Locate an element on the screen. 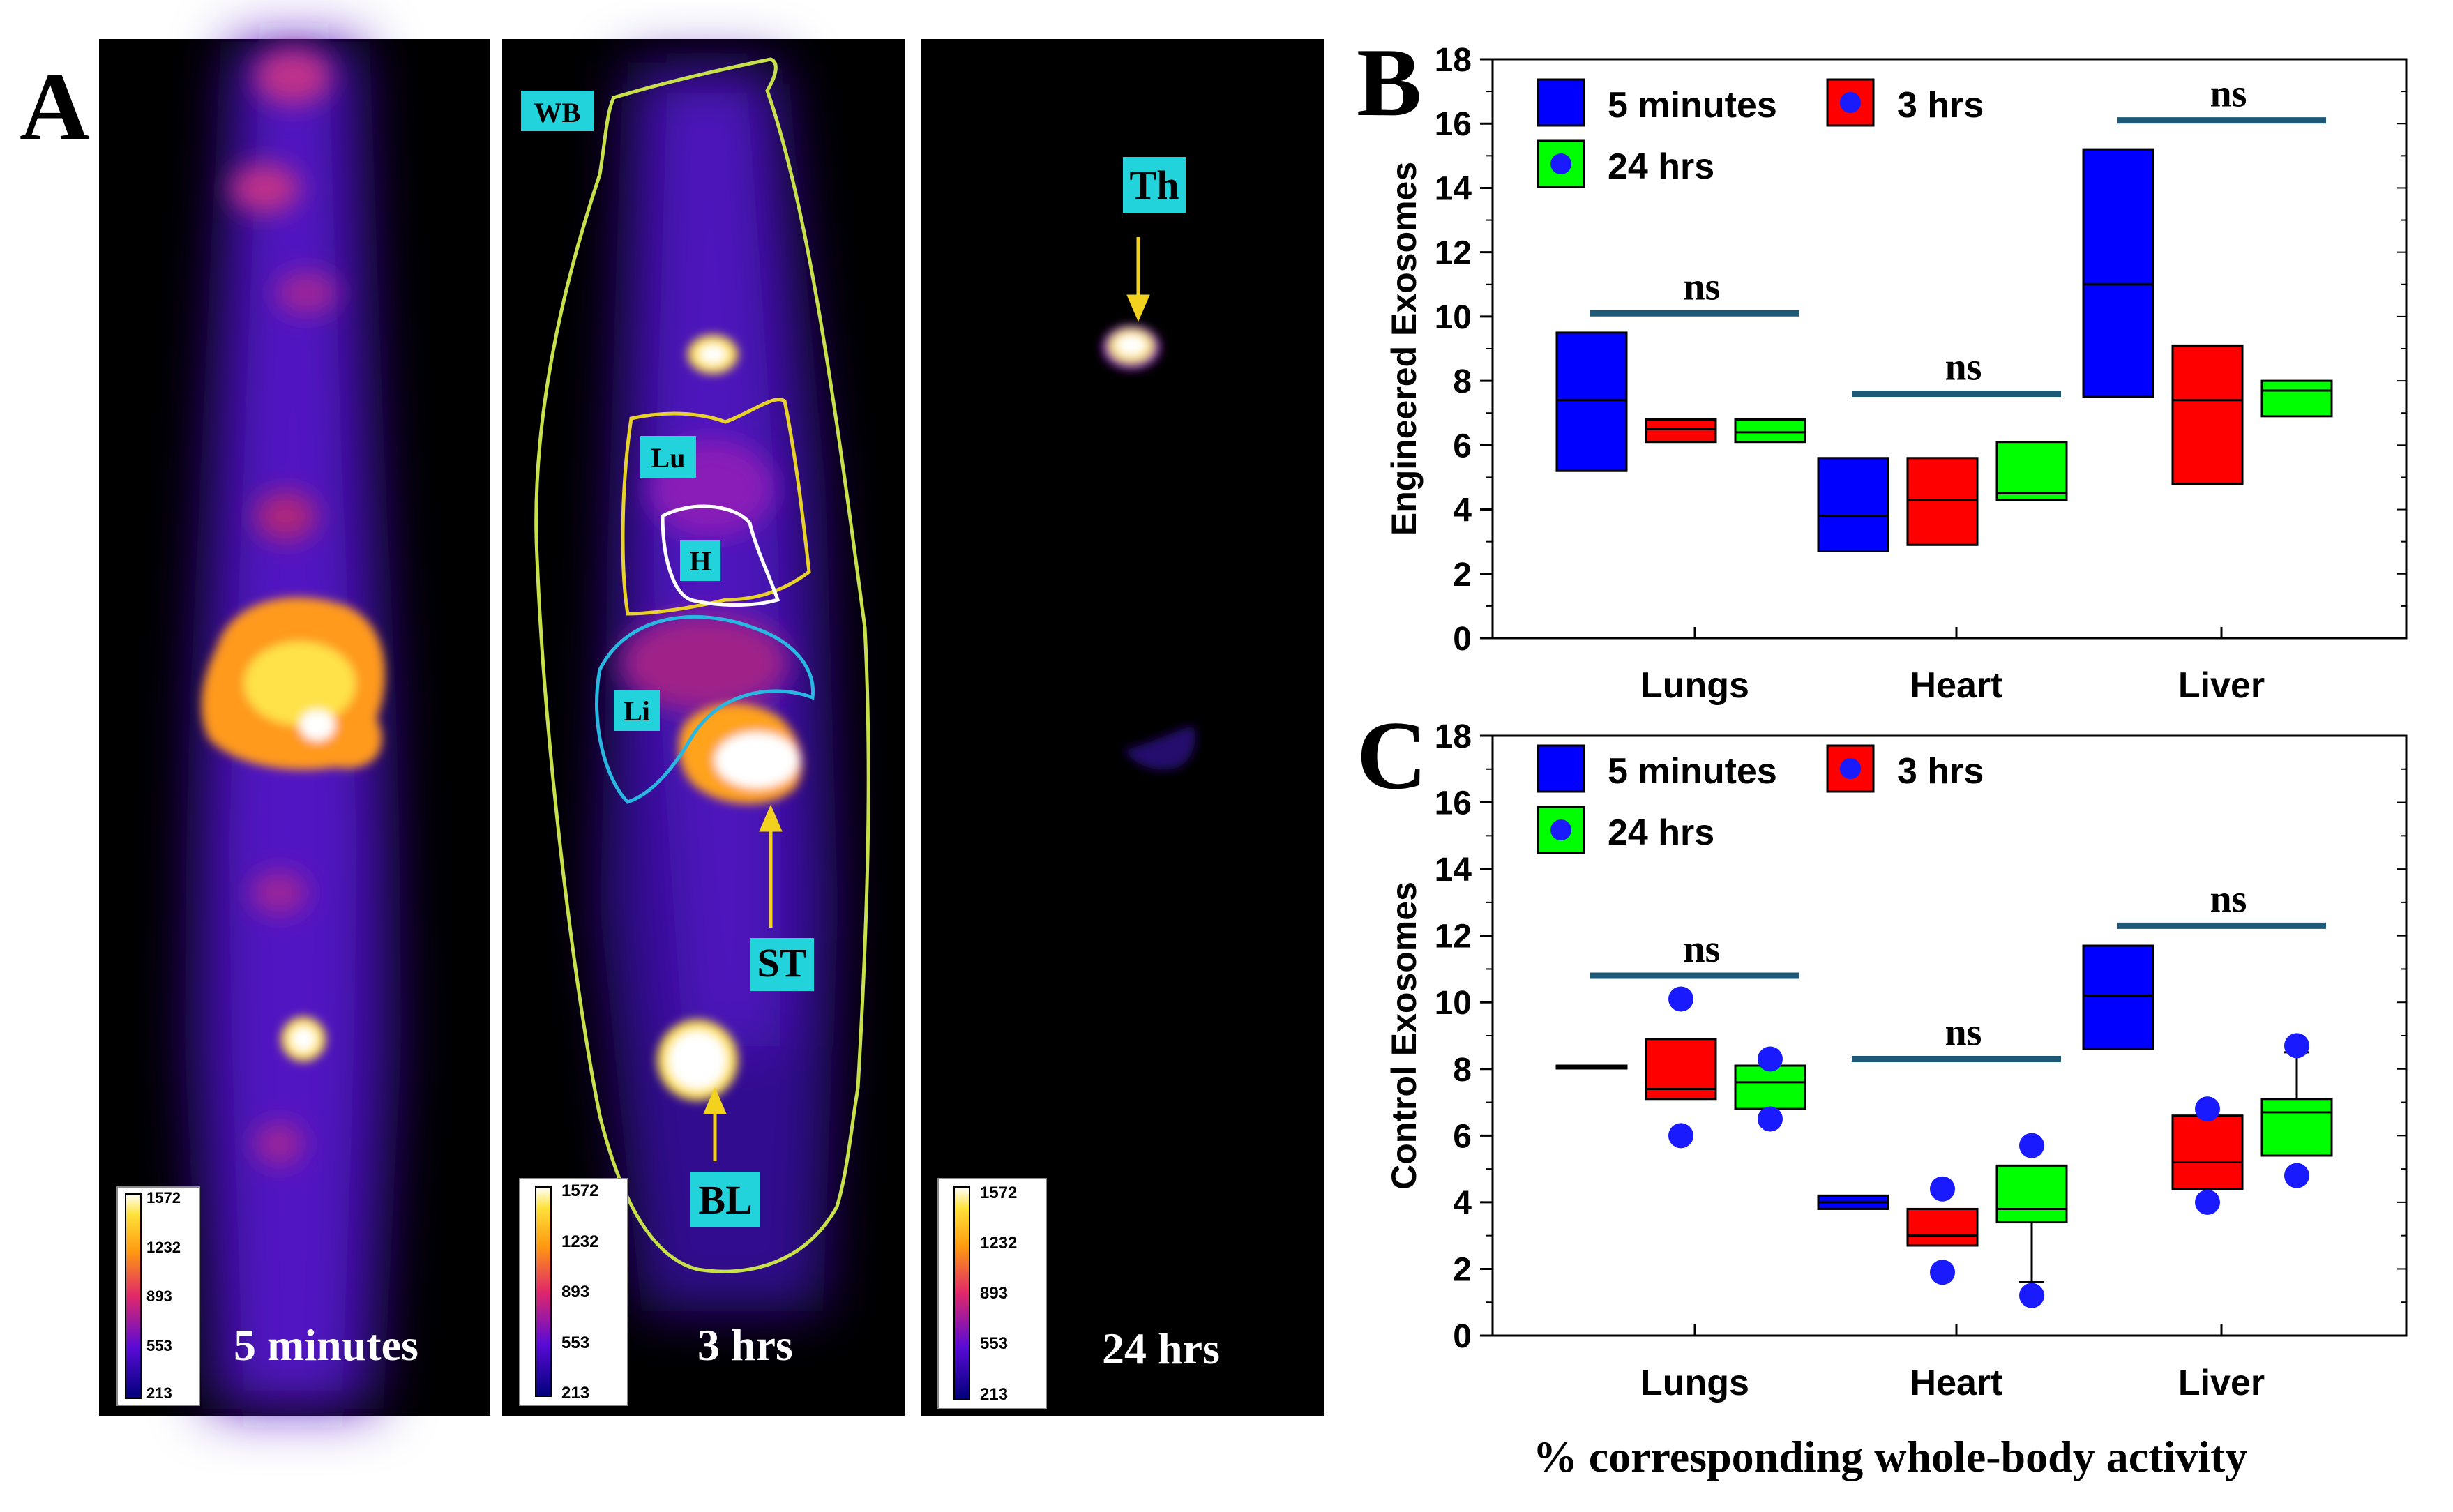  svg-text: ST is located at coordinates (782, 962).